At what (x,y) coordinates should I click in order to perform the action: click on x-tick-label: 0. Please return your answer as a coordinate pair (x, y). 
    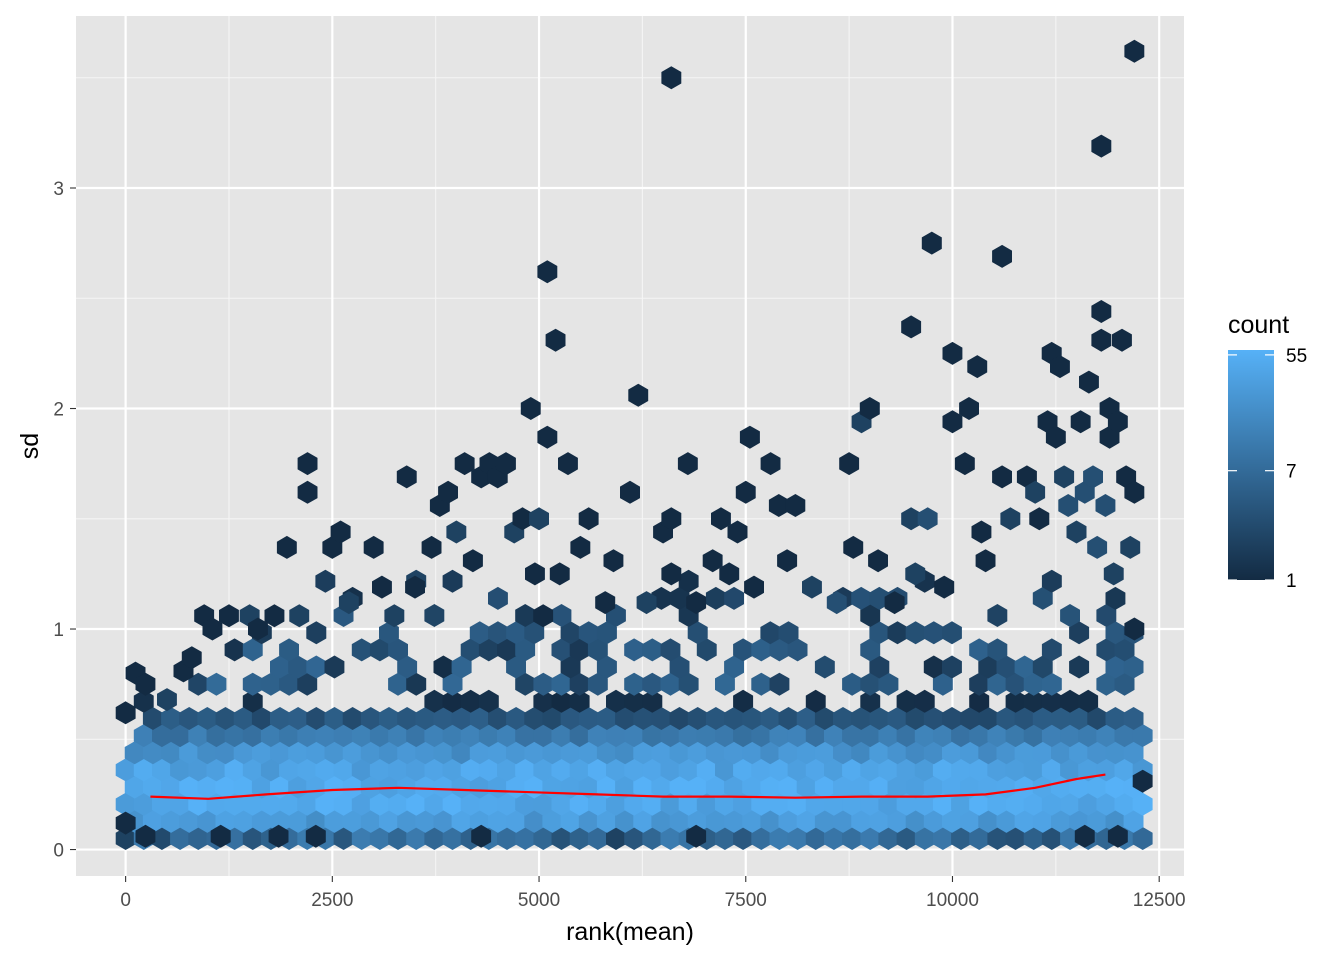
    Looking at the image, I should click on (125, 900).